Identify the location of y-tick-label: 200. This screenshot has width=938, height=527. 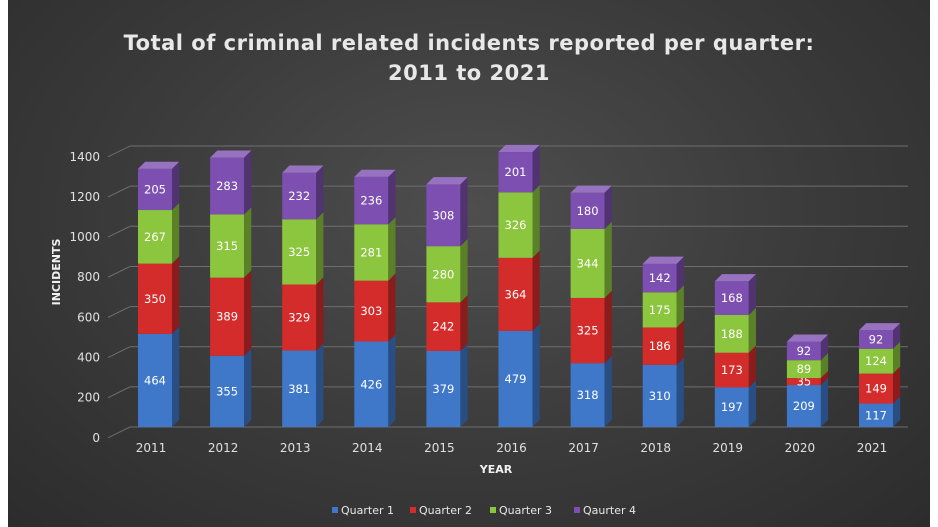
(88, 398).